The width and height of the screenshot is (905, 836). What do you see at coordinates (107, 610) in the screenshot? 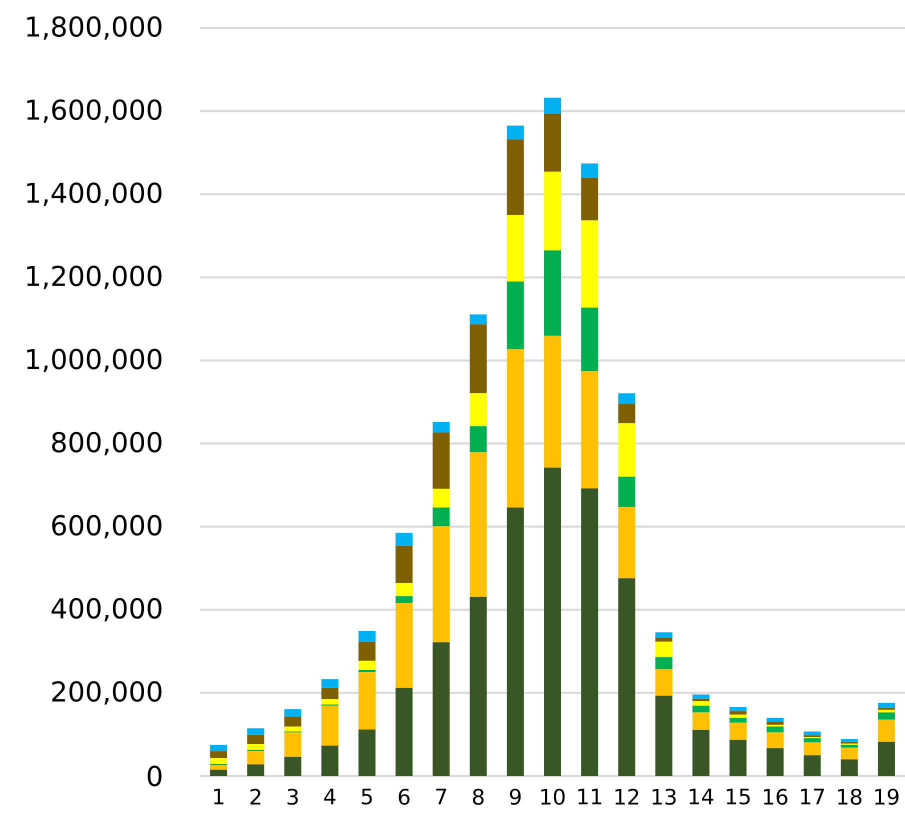
I see `y-tick-label: 400,000` at bounding box center [107, 610].